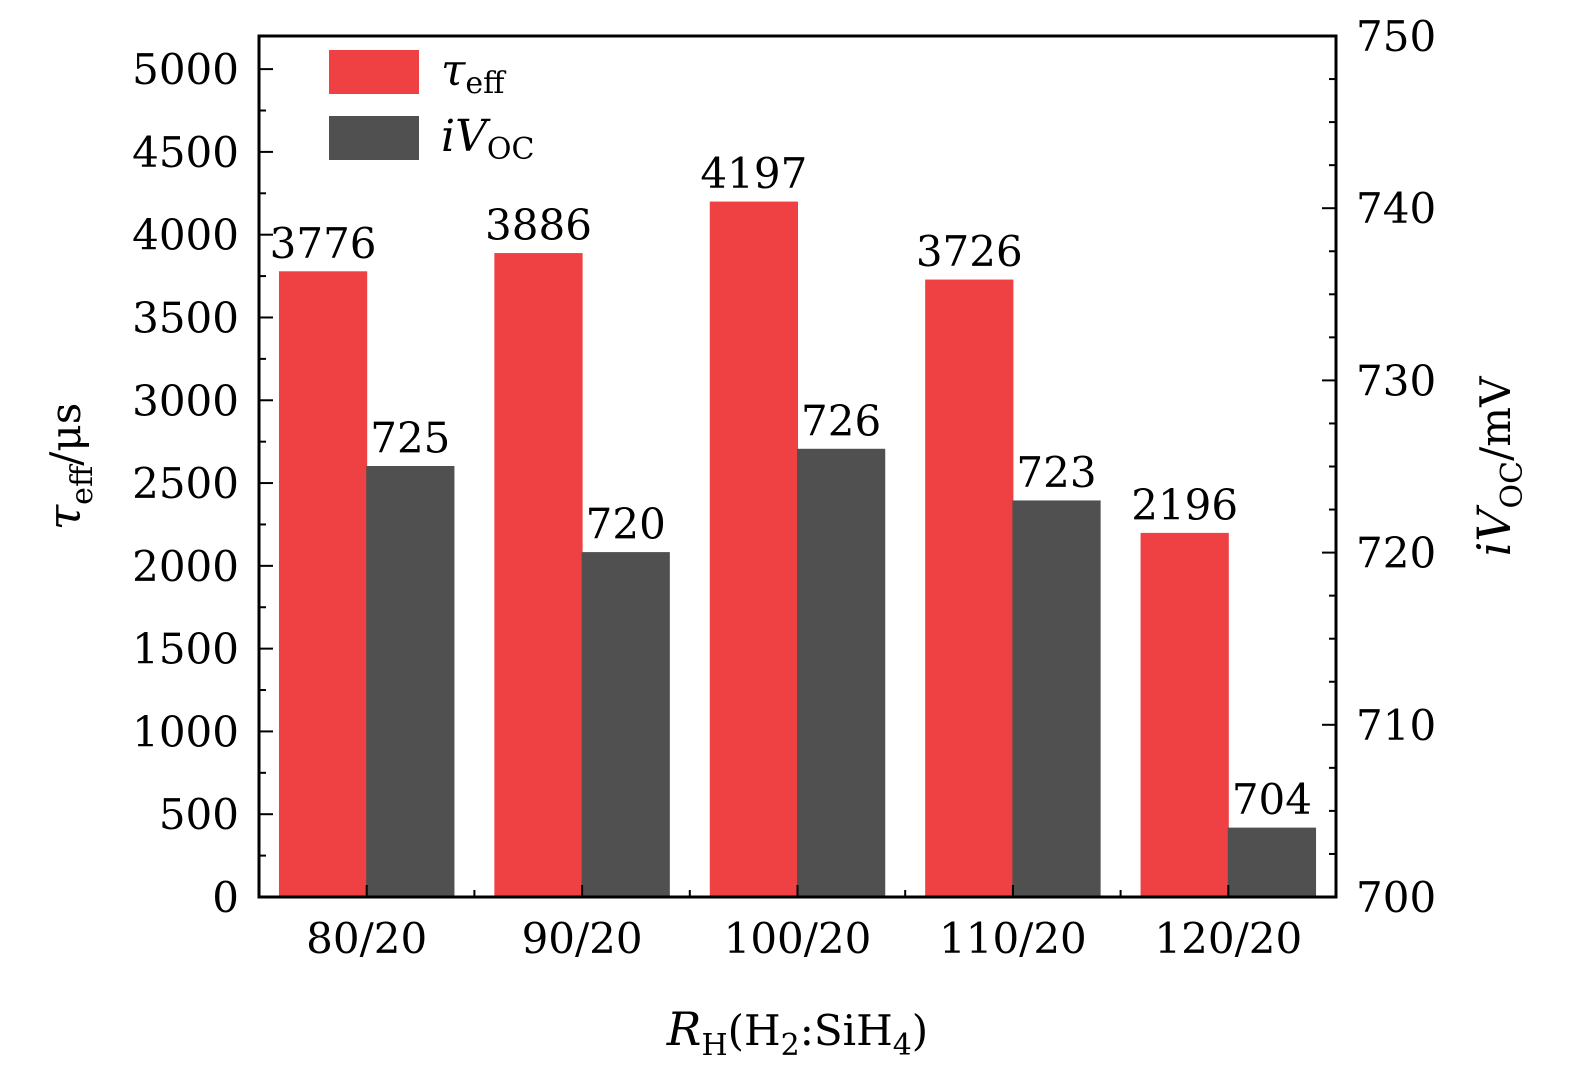 This screenshot has height=1079, width=1575. What do you see at coordinates (582, 938) in the screenshot?
I see `x-tick-label-1: 90/20` at bounding box center [582, 938].